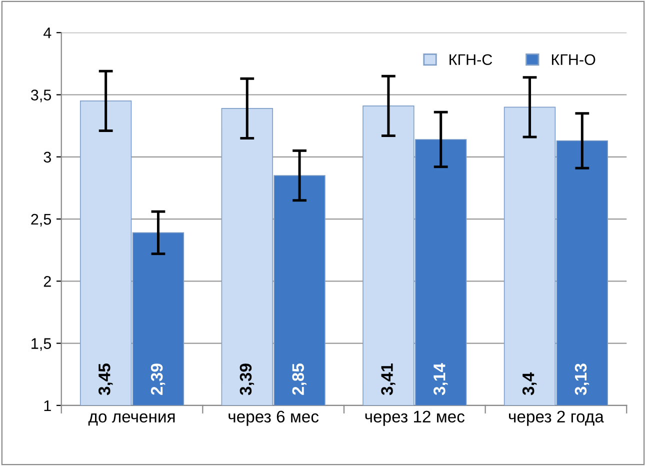  I want to click on x-tick-label: до лечения, so click(131, 419).